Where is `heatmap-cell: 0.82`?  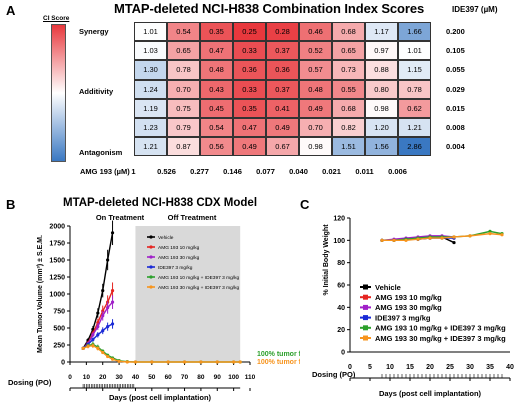 heatmap-cell: 0.82 is located at coordinates (348, 128).